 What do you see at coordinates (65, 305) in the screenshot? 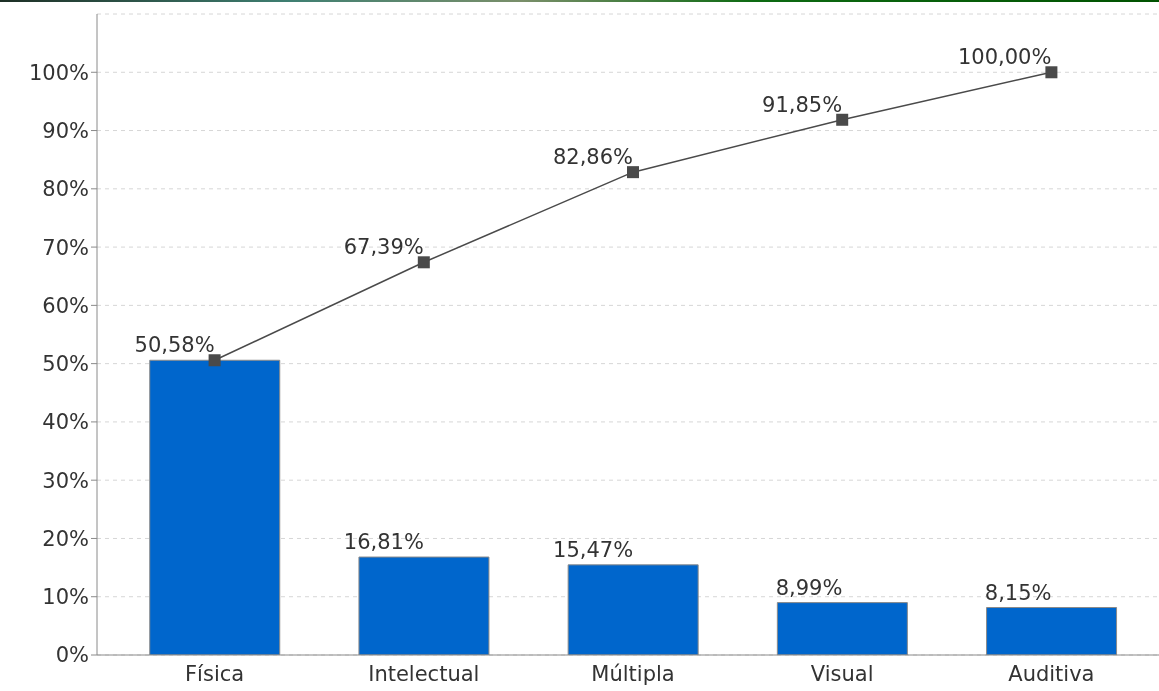
I see `y-tick-label: 60%` at bounding box center [65, 305].